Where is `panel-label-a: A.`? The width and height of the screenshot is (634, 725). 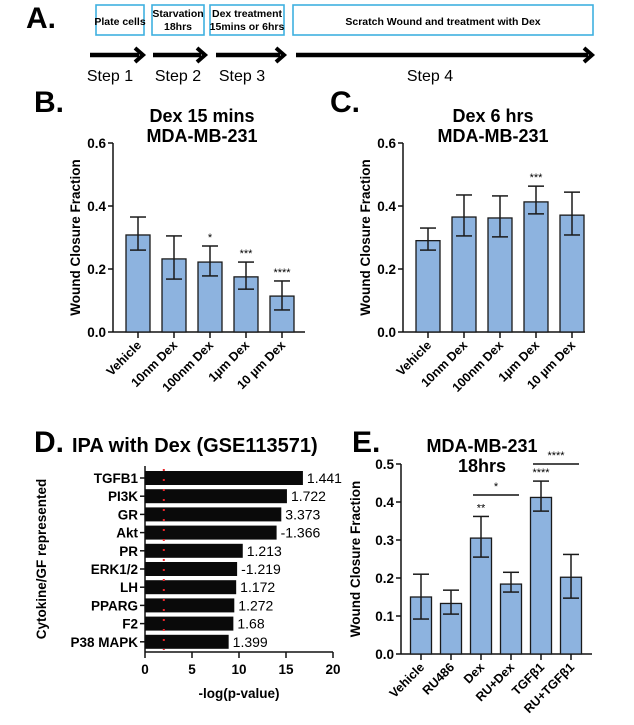 panel-label-a: A. is located at coordinates (41, 18).